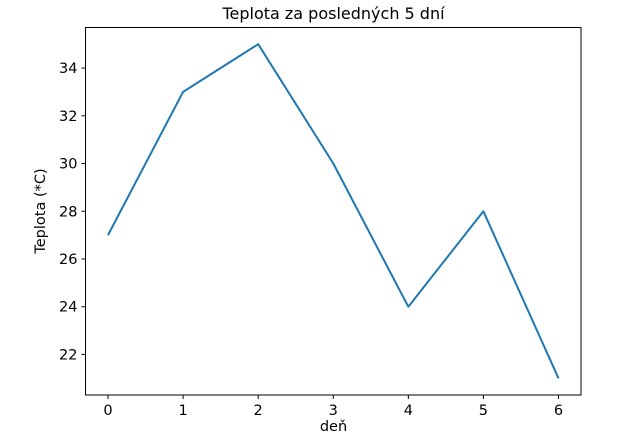 The width and height of the screenshot is (636, 442). I want to click on x-tick-label: 5, so click(483, 411).